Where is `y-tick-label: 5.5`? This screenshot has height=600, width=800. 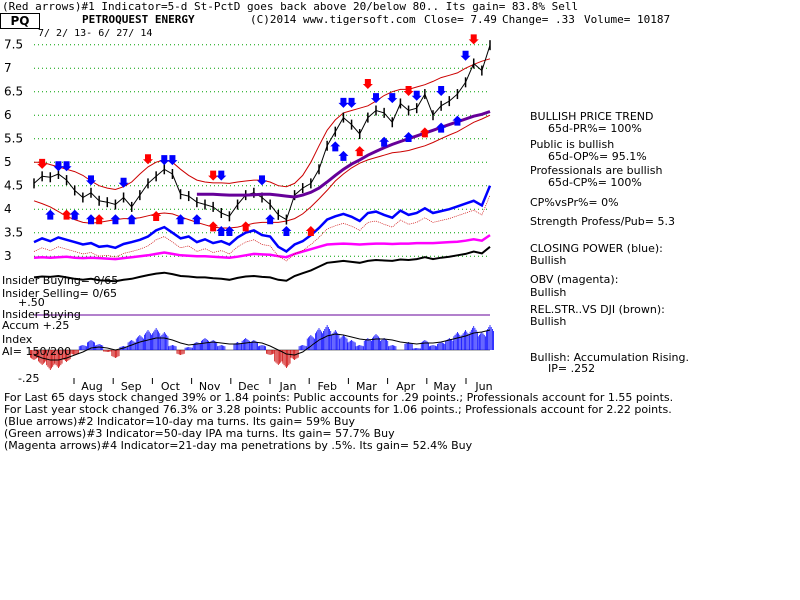 y-tick-label: 5.5 is located at coordinates (13, 139).